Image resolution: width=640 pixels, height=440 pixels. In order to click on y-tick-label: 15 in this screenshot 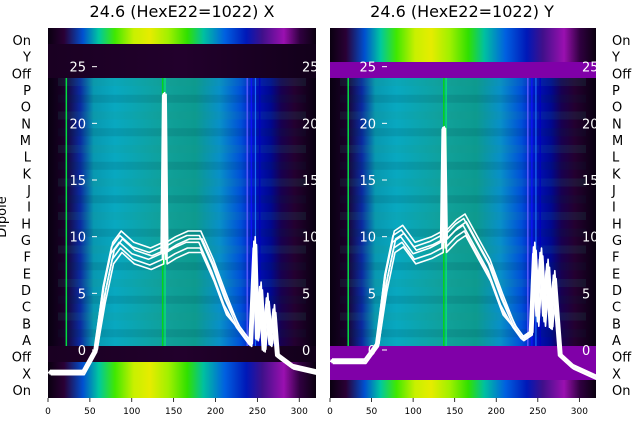, I will do `click(77, 181)`.